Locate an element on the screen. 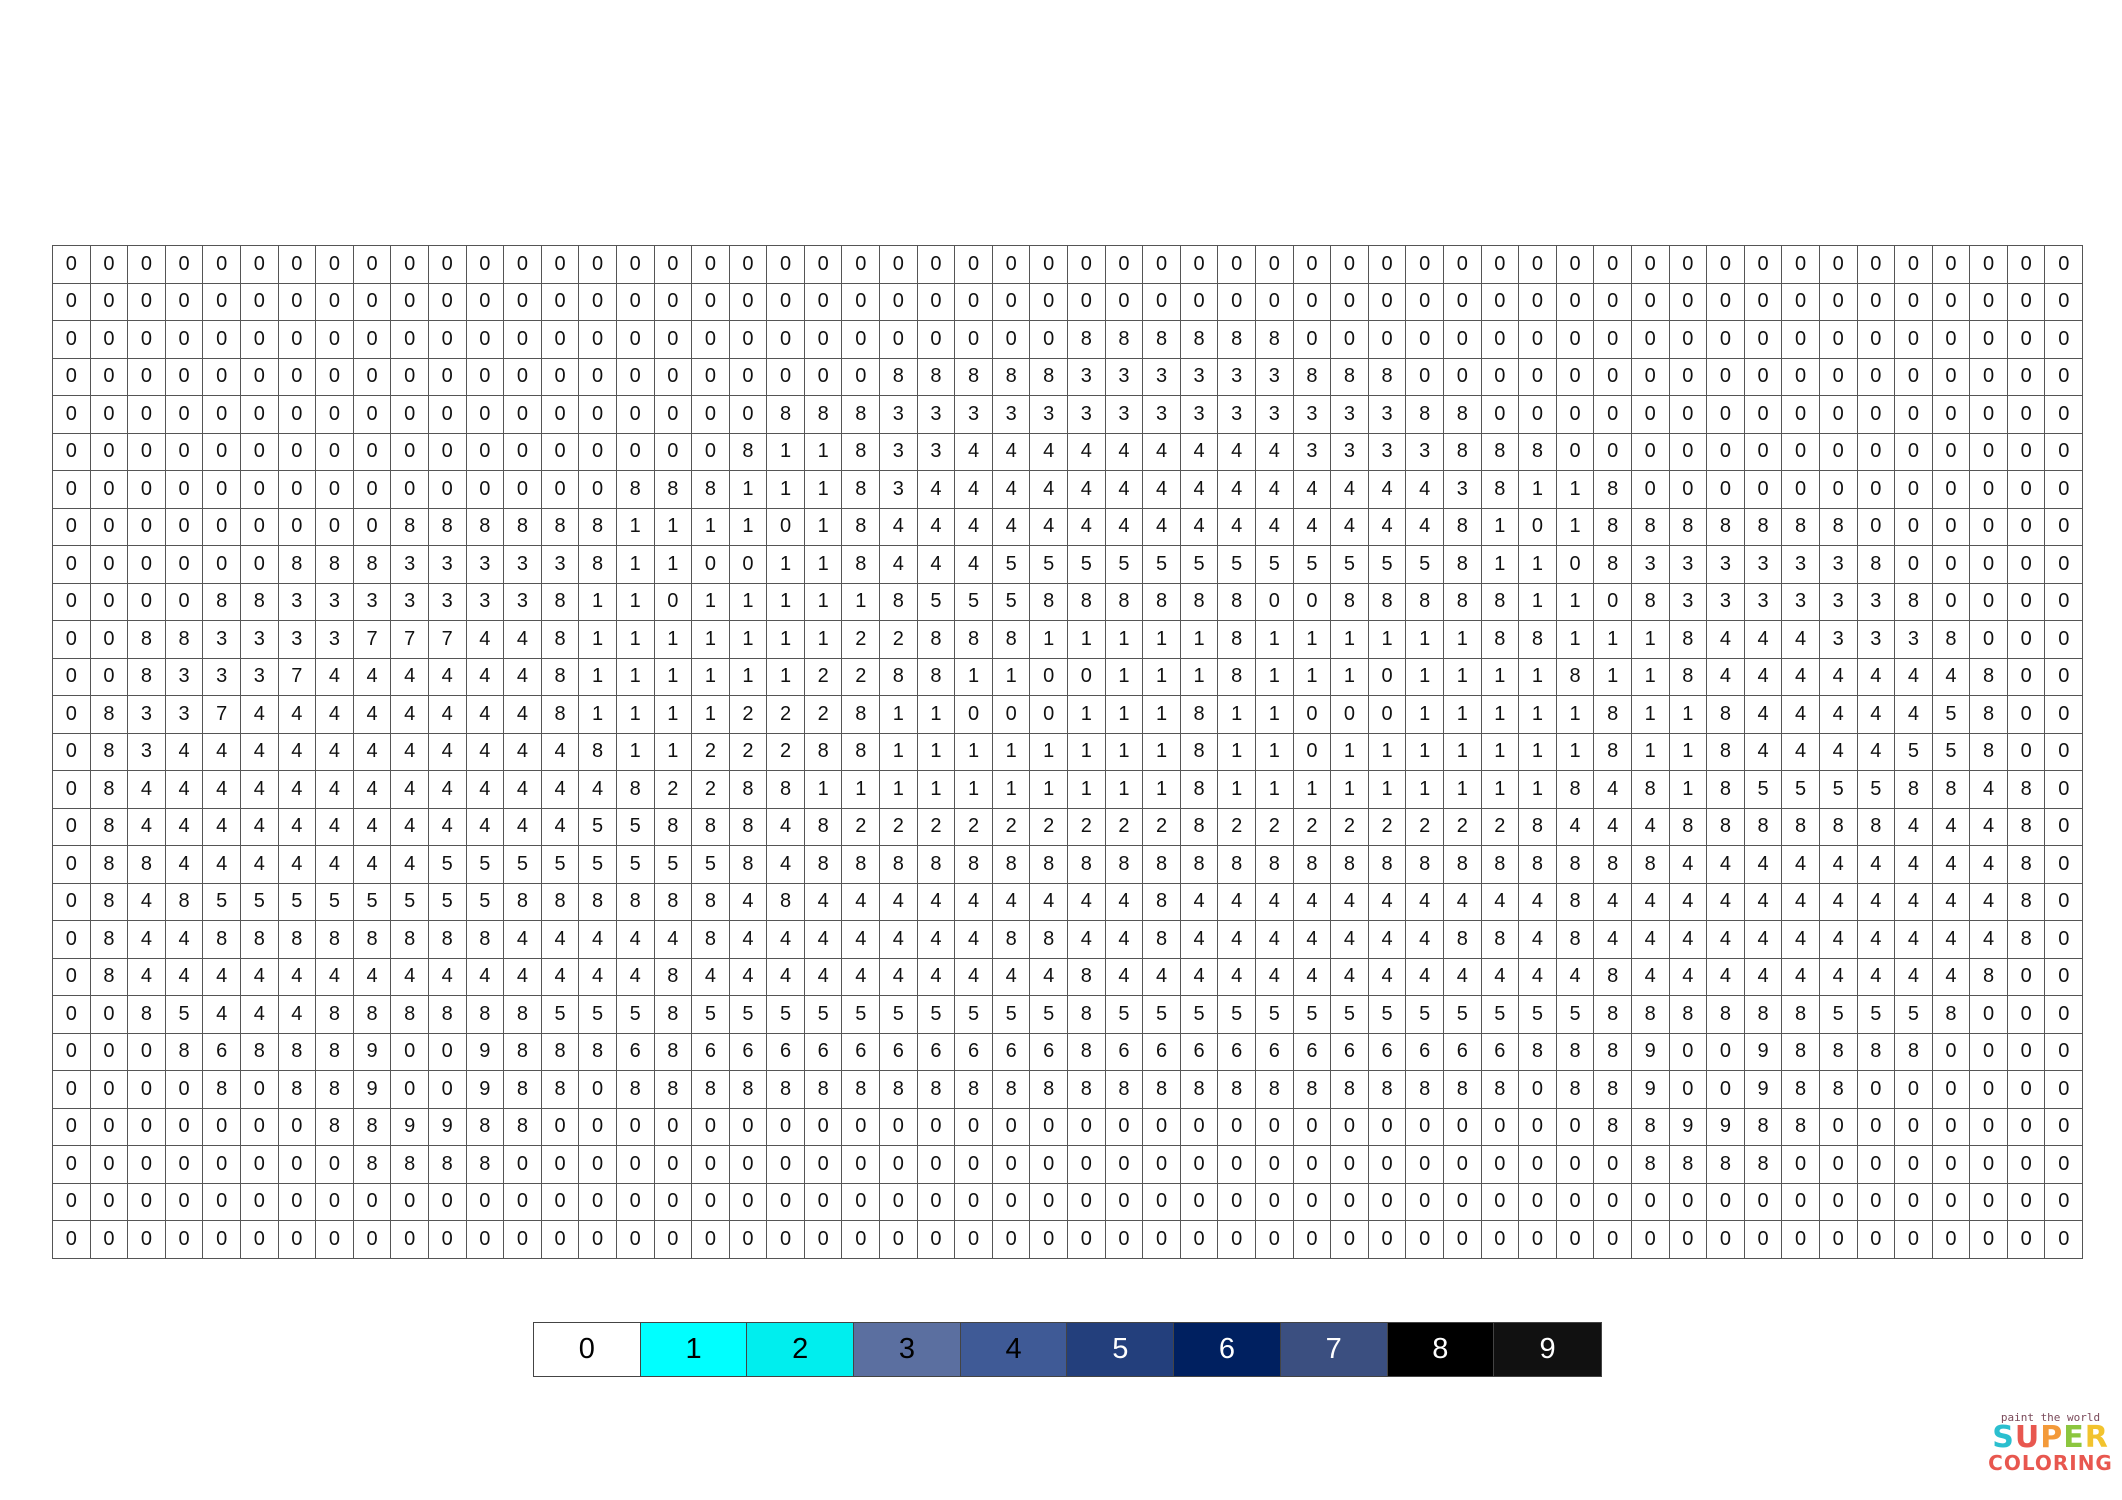 The width and height of the screenshot is (2122, 1500). grid-cell: 6 is located at coordinates (748, 1052).